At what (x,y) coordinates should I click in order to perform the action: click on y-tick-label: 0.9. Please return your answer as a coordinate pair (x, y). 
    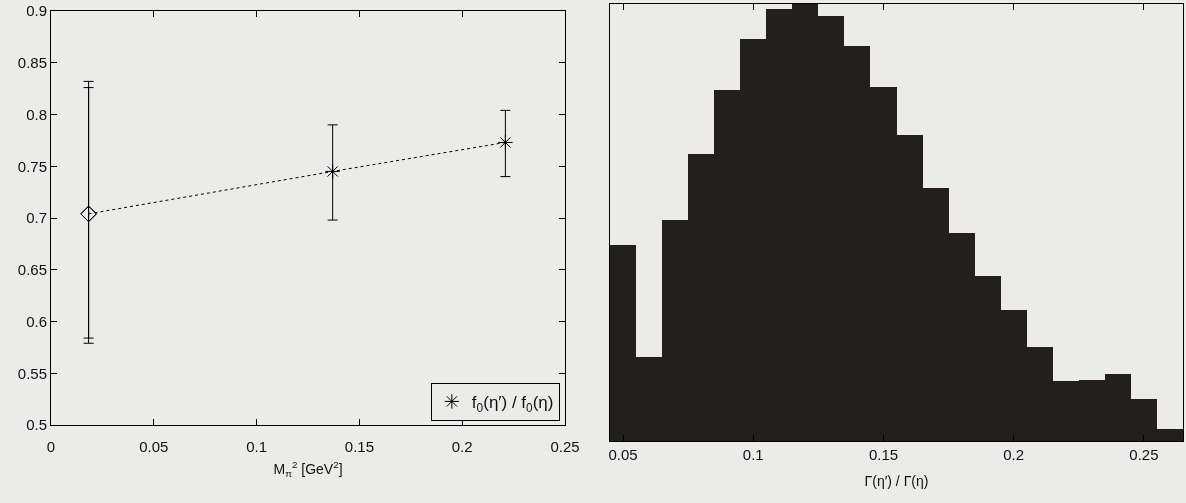
    Looking at the image, I should click on (36, 11).